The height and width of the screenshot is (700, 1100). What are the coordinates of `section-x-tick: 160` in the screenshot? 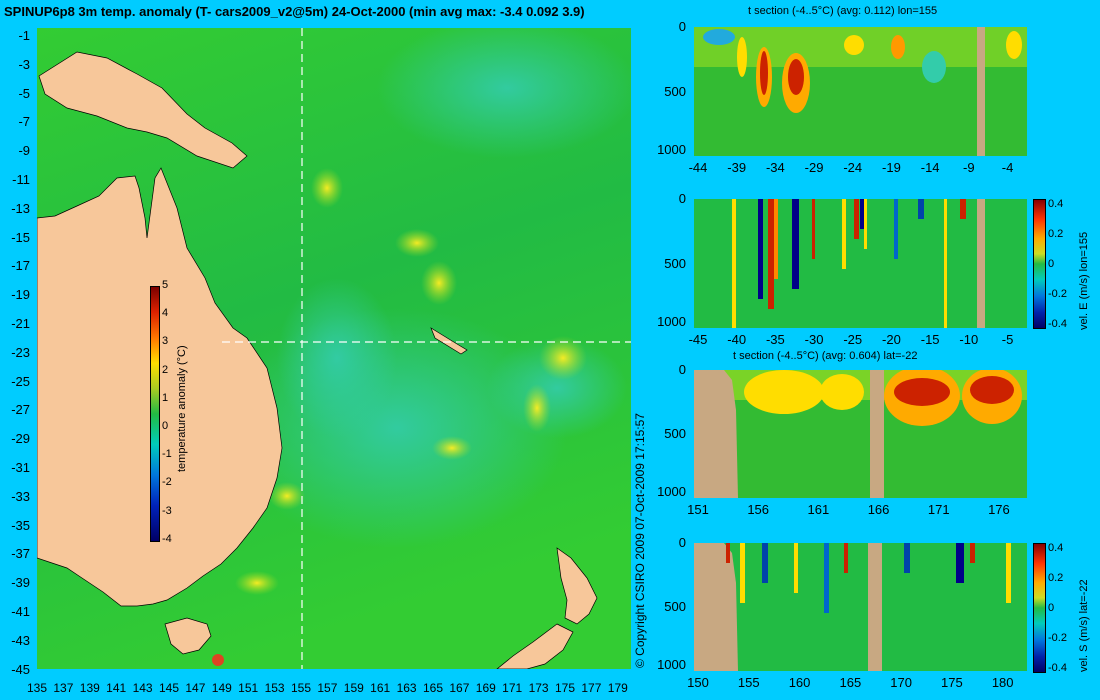 It's located at (799, 682).